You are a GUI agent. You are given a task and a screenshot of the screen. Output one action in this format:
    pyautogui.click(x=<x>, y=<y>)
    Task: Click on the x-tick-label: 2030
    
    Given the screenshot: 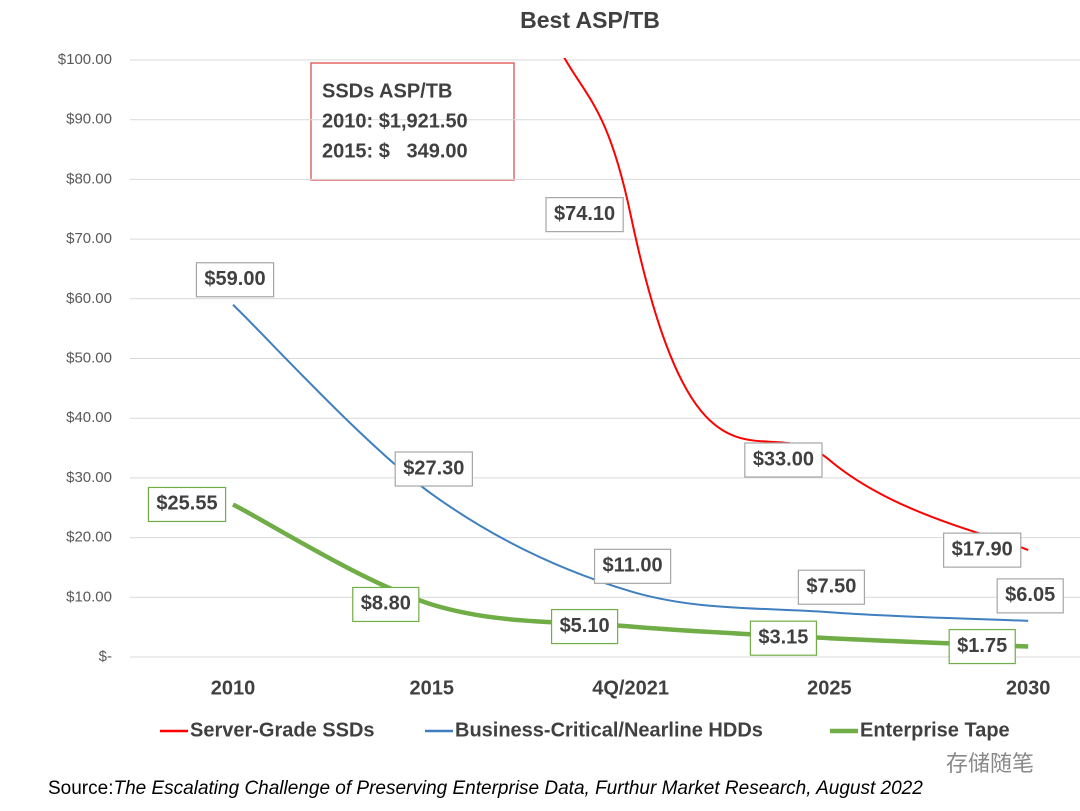 What is the action you would take?
    pyautogui.click(x=1028, y=688)
    